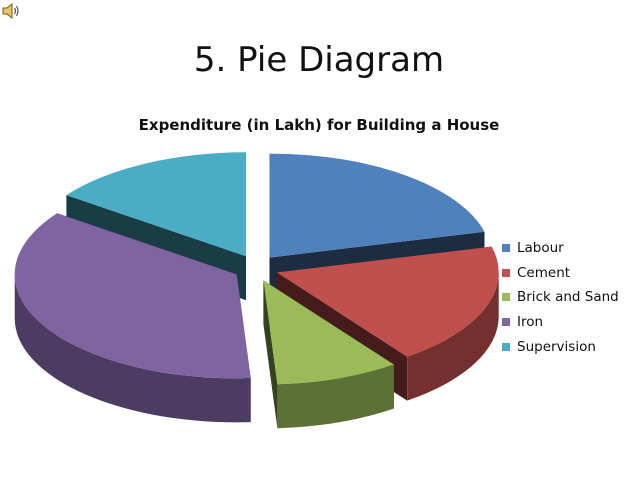  Describe the element at coordinates (270, 354) in the screenshot. I see `pie-edge-brick-and-sand-end` at that location.